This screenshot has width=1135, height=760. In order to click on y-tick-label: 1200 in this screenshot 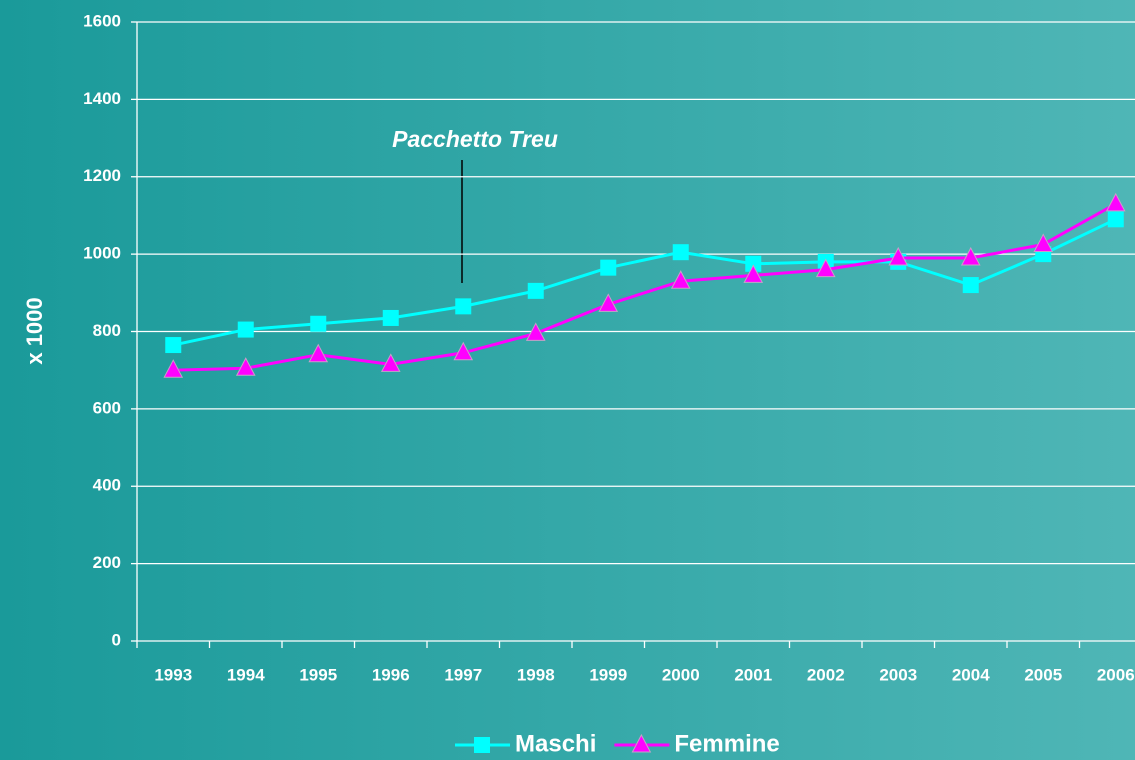, I will do `click(102, 175)`.